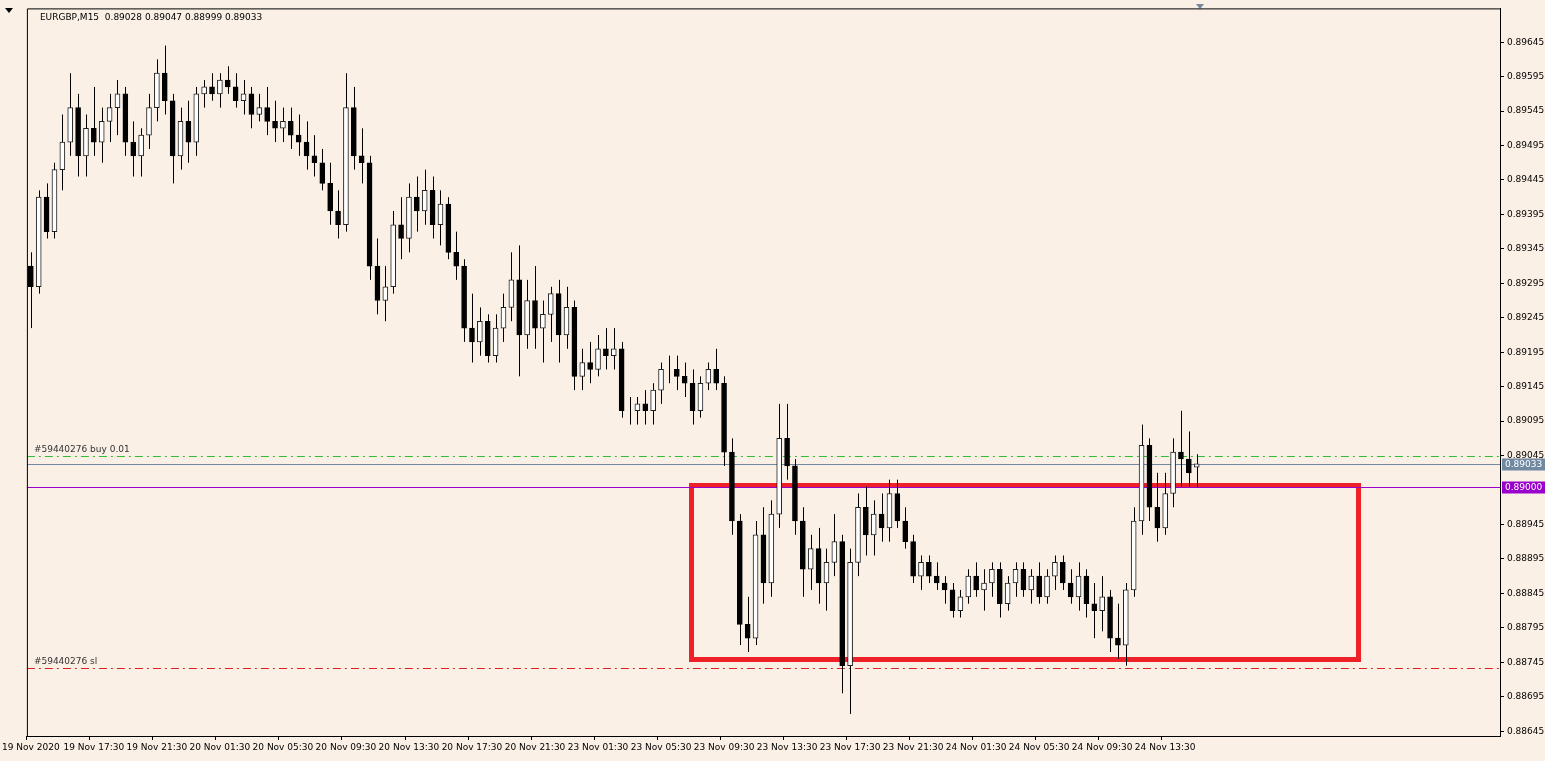  I want to click on y-tick-label: 0.88645, so click(1526, 730).